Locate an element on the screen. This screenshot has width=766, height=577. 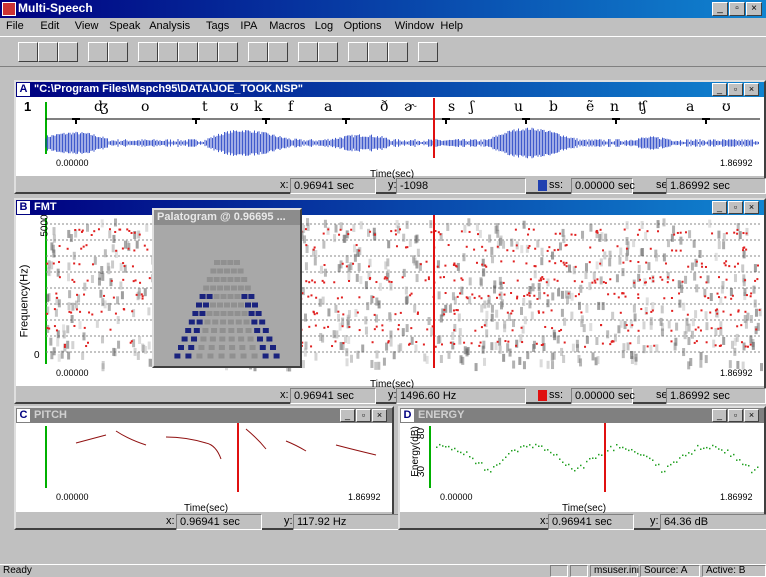
field-value: 64.36 dB is located at coordinates (713, 522).